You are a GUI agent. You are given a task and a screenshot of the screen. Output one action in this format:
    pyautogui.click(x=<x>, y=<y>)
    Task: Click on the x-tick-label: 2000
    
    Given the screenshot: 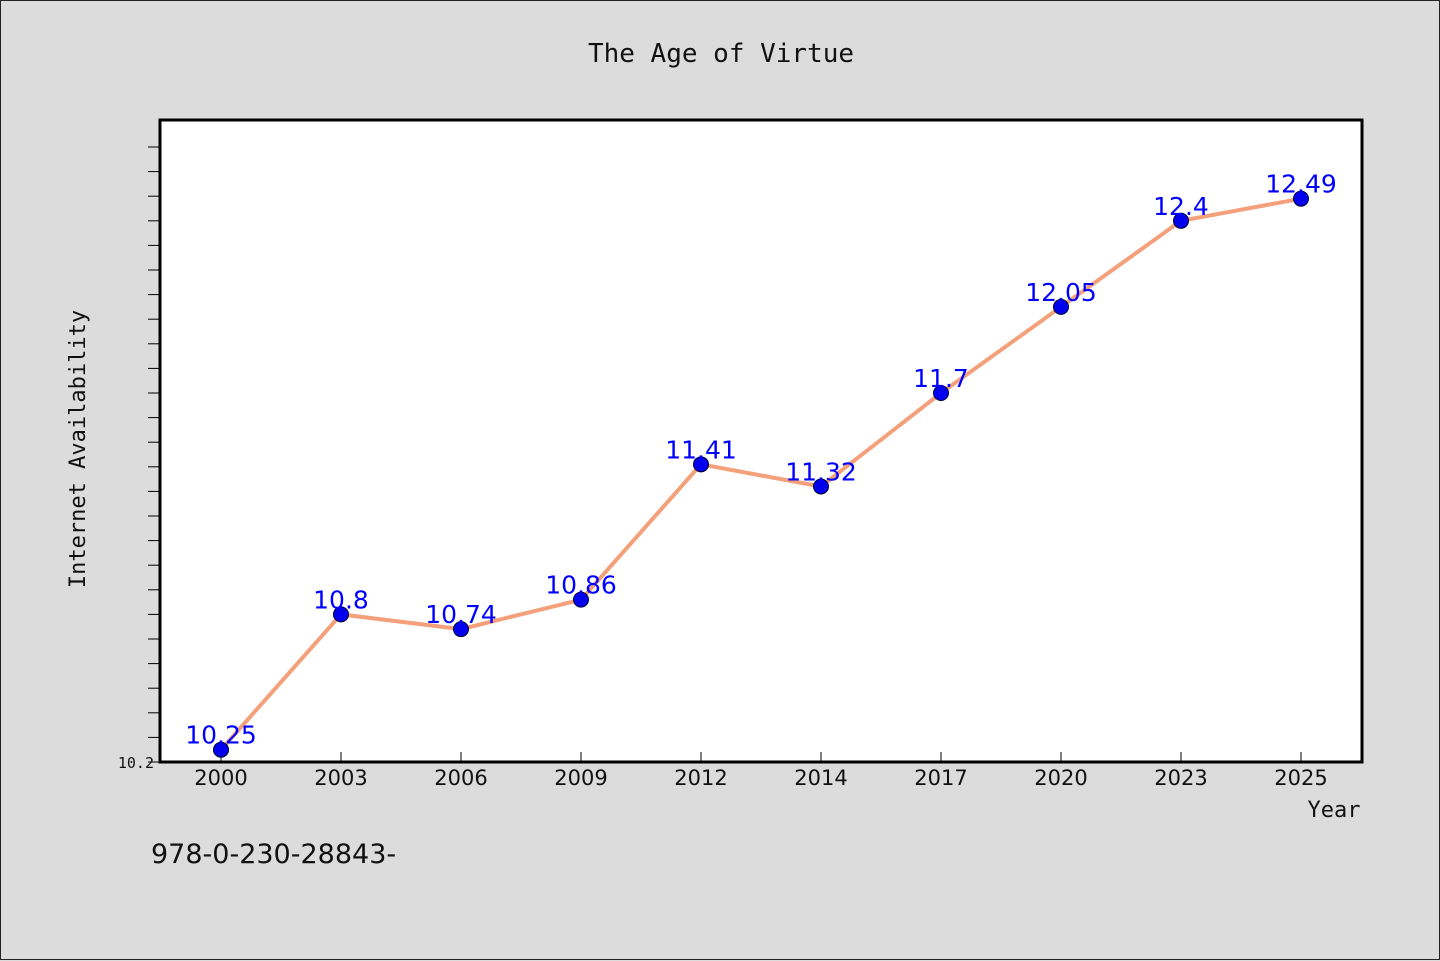 What is the action you would take?
    pyautogui.click(x=220, y=778)
    